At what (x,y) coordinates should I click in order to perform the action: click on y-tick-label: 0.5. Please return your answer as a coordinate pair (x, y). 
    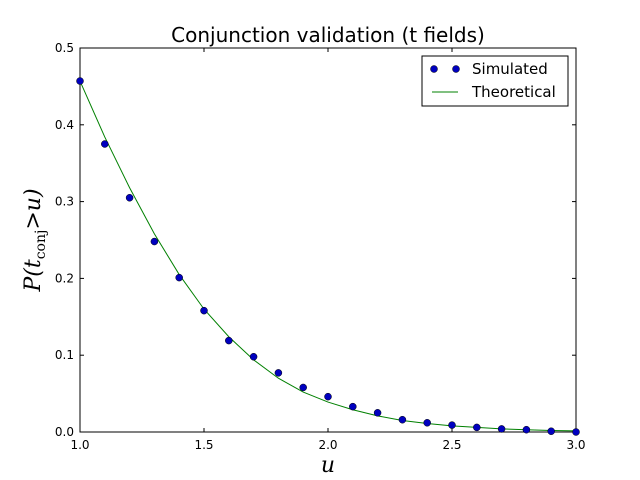
    Looking at the image, I should click on (64, 48).